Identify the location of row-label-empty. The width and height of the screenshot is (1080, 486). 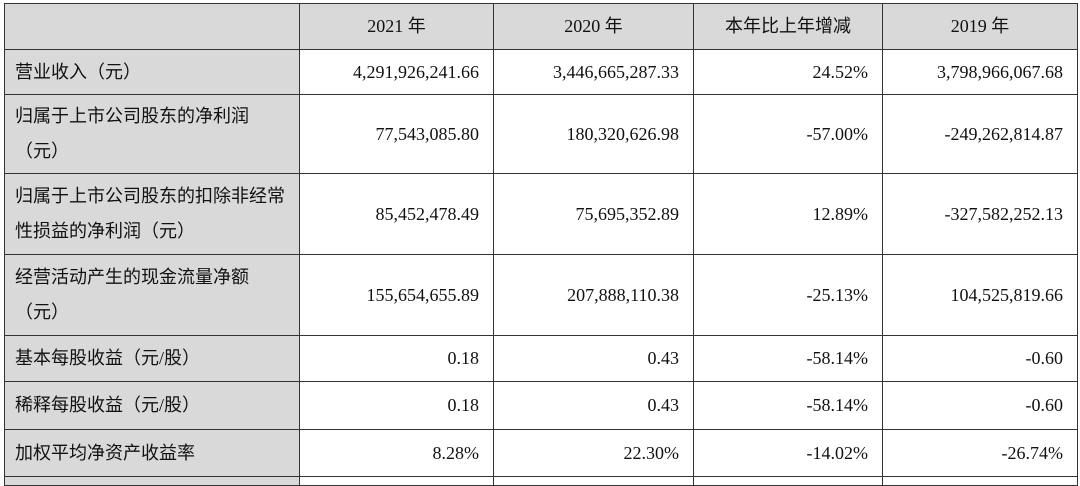
(152, 481).